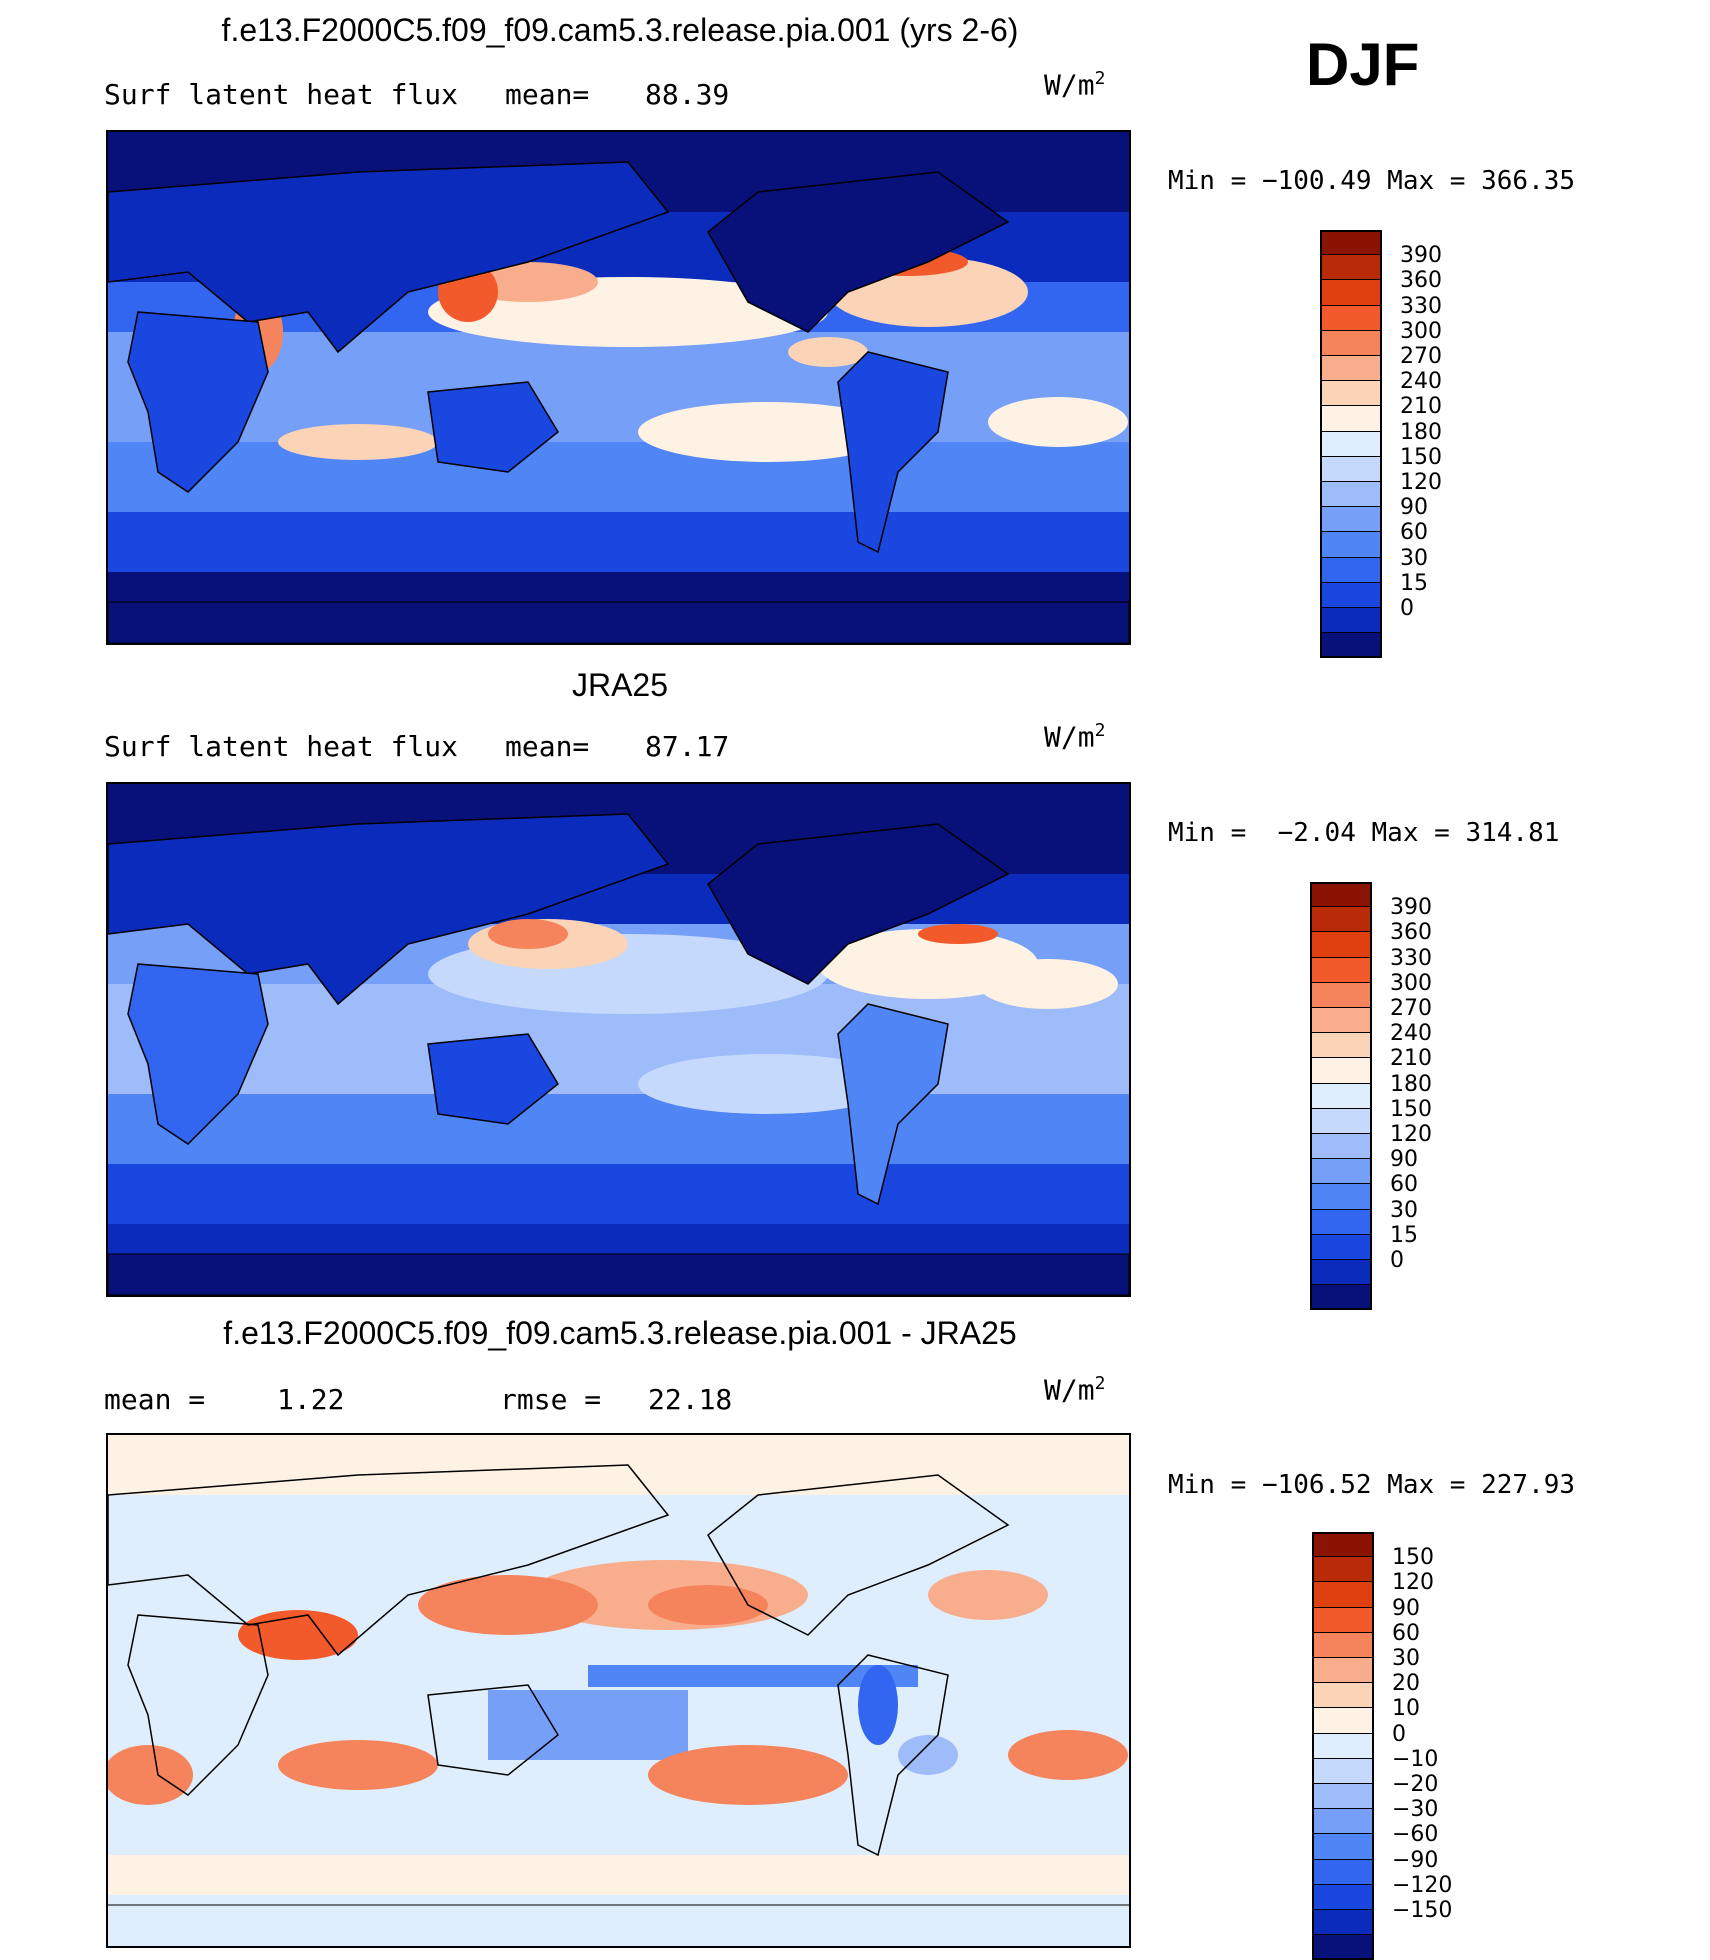  I want to click on colorbar-1-tick-label: 120, so click(1411, 1134).